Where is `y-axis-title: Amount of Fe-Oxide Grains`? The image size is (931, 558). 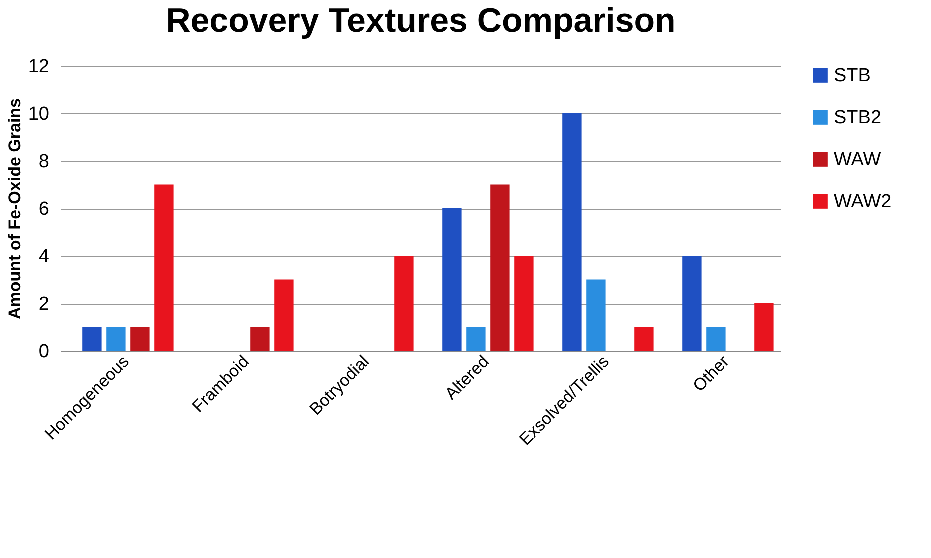
y-axis-title: Amount of Fe-Oxide Grains is located at coordinates (14, 209).